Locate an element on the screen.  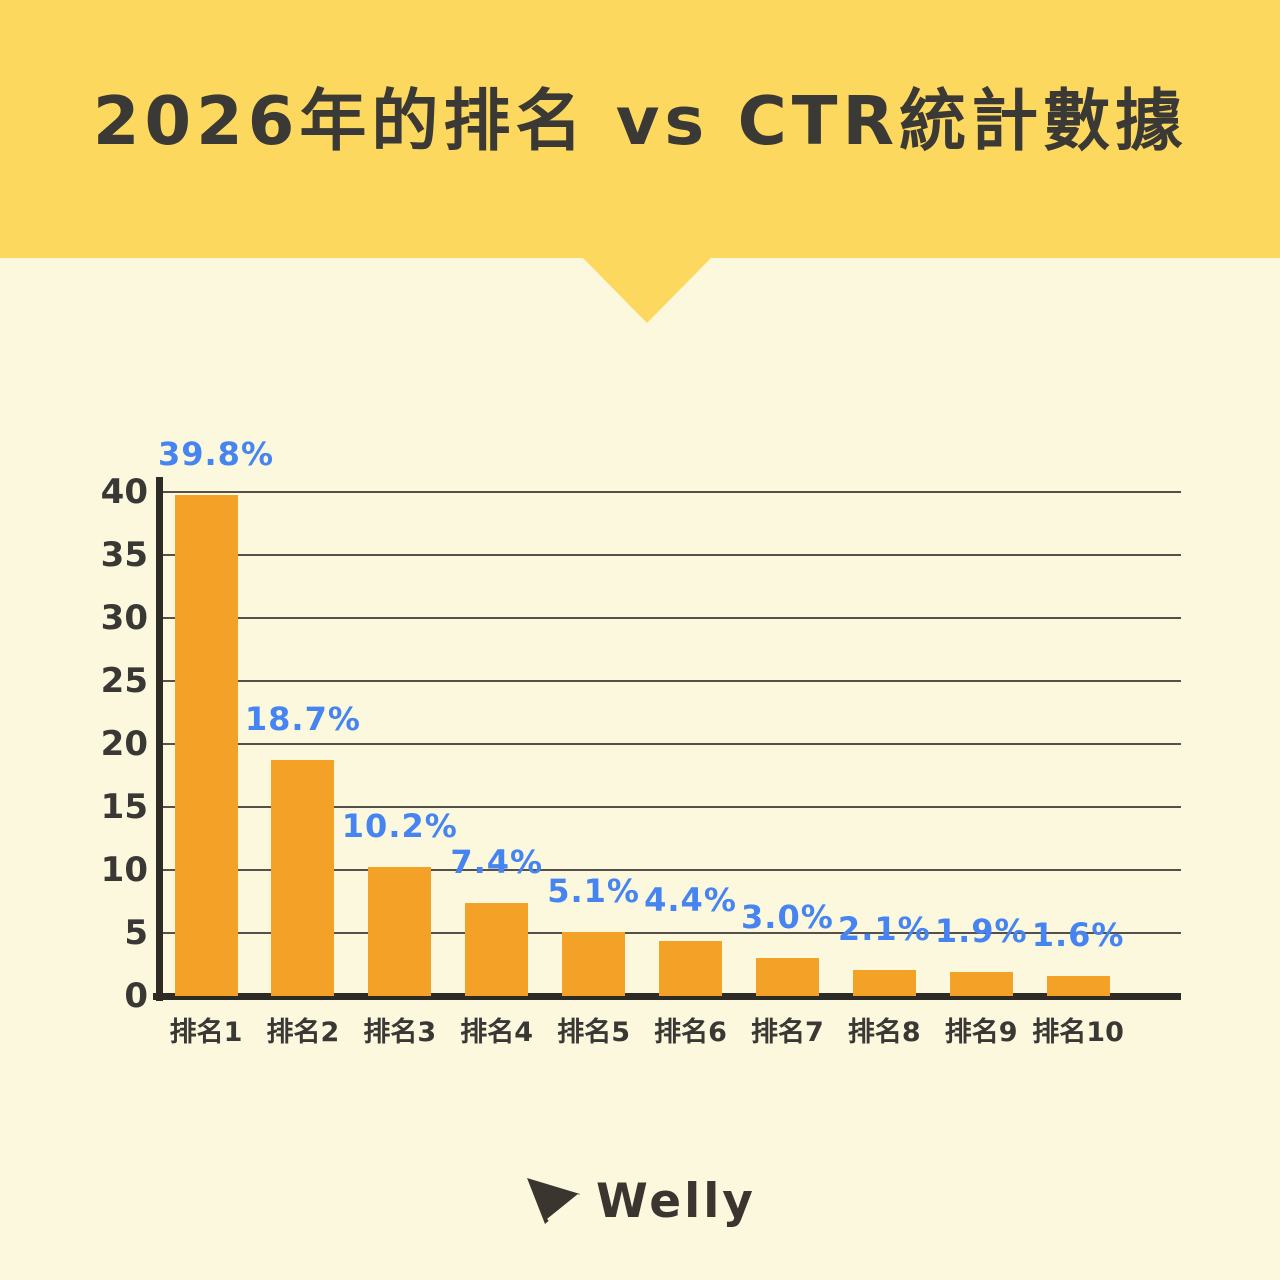
bar-排名1 is located at coordinates (206, 745).